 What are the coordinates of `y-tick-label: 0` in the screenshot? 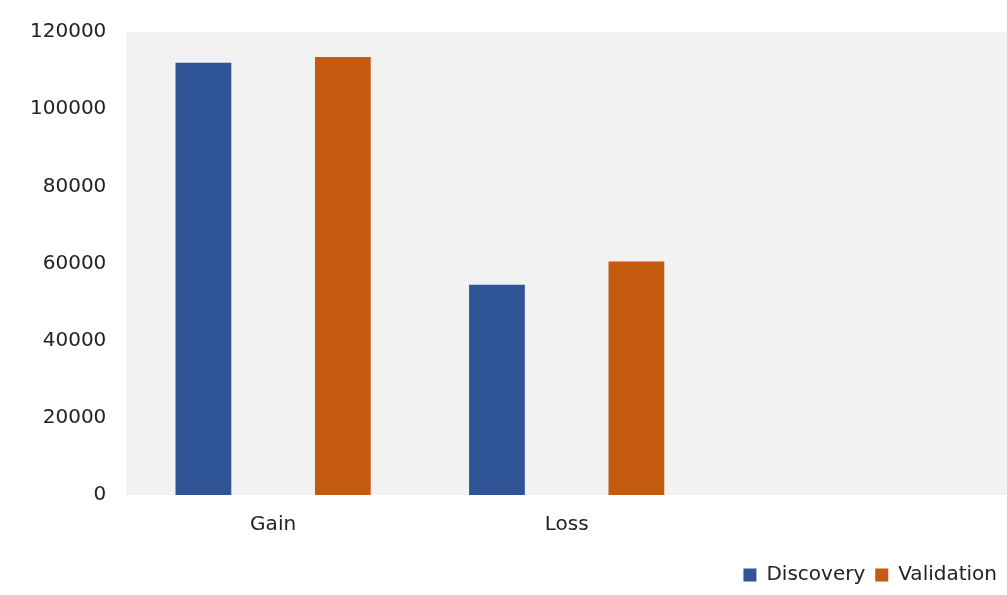 It's located at (100, 493).